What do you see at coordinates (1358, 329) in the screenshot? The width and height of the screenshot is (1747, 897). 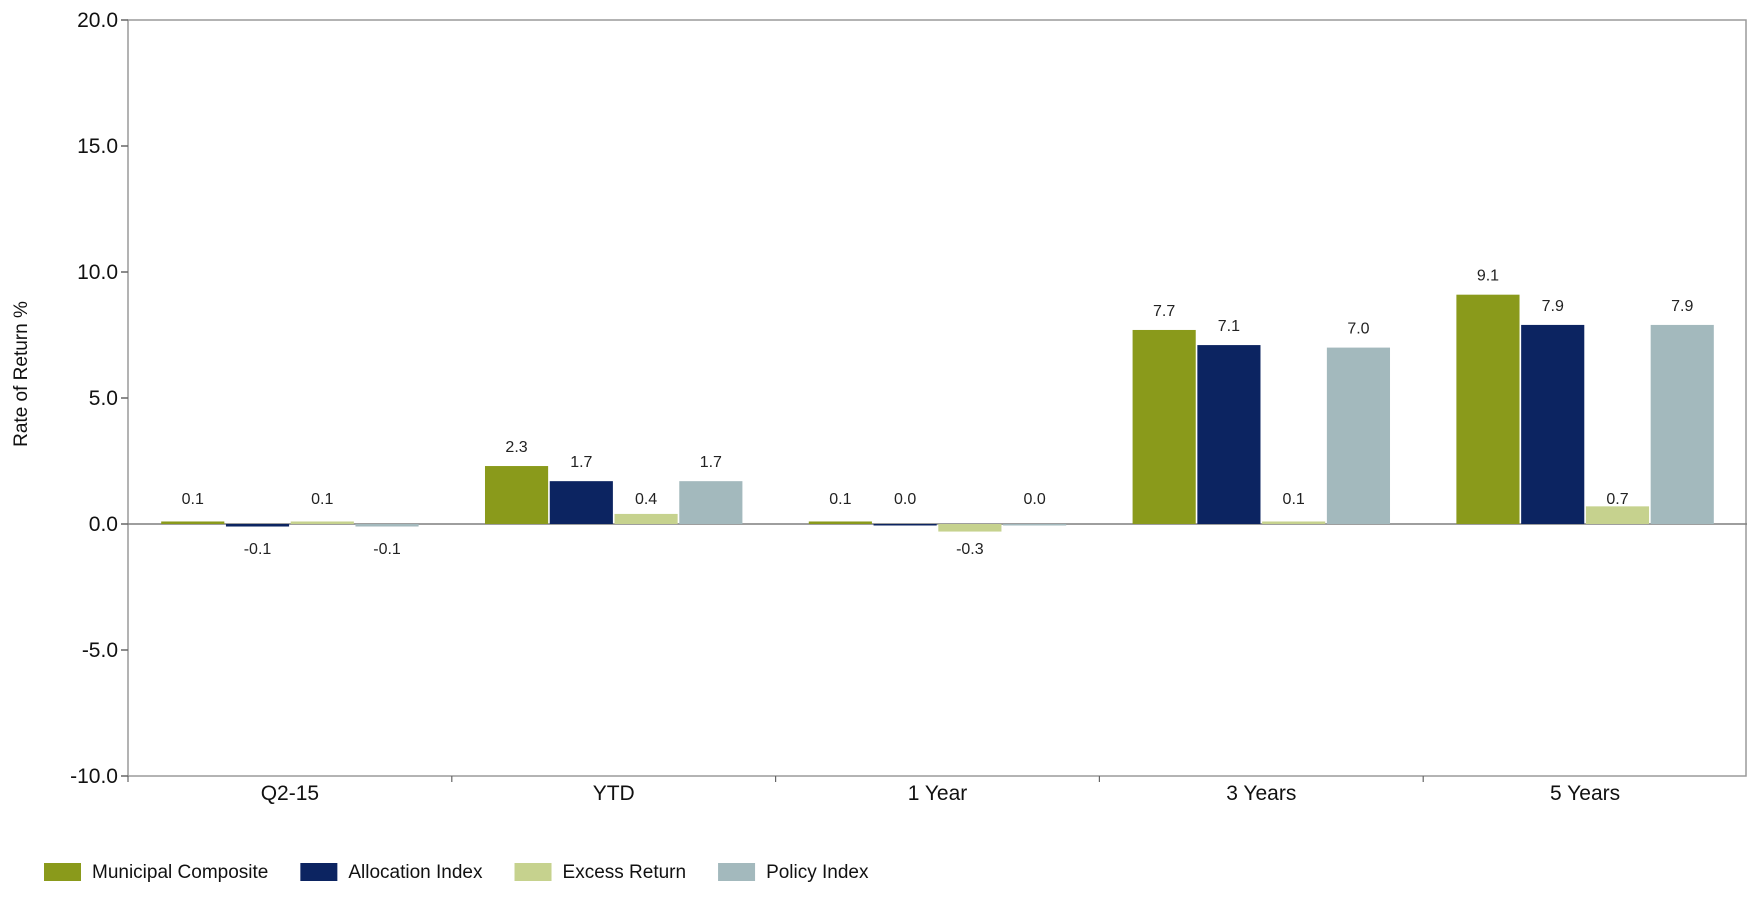 I see `data-label: 7.0` at bounding box center [1358, 329].